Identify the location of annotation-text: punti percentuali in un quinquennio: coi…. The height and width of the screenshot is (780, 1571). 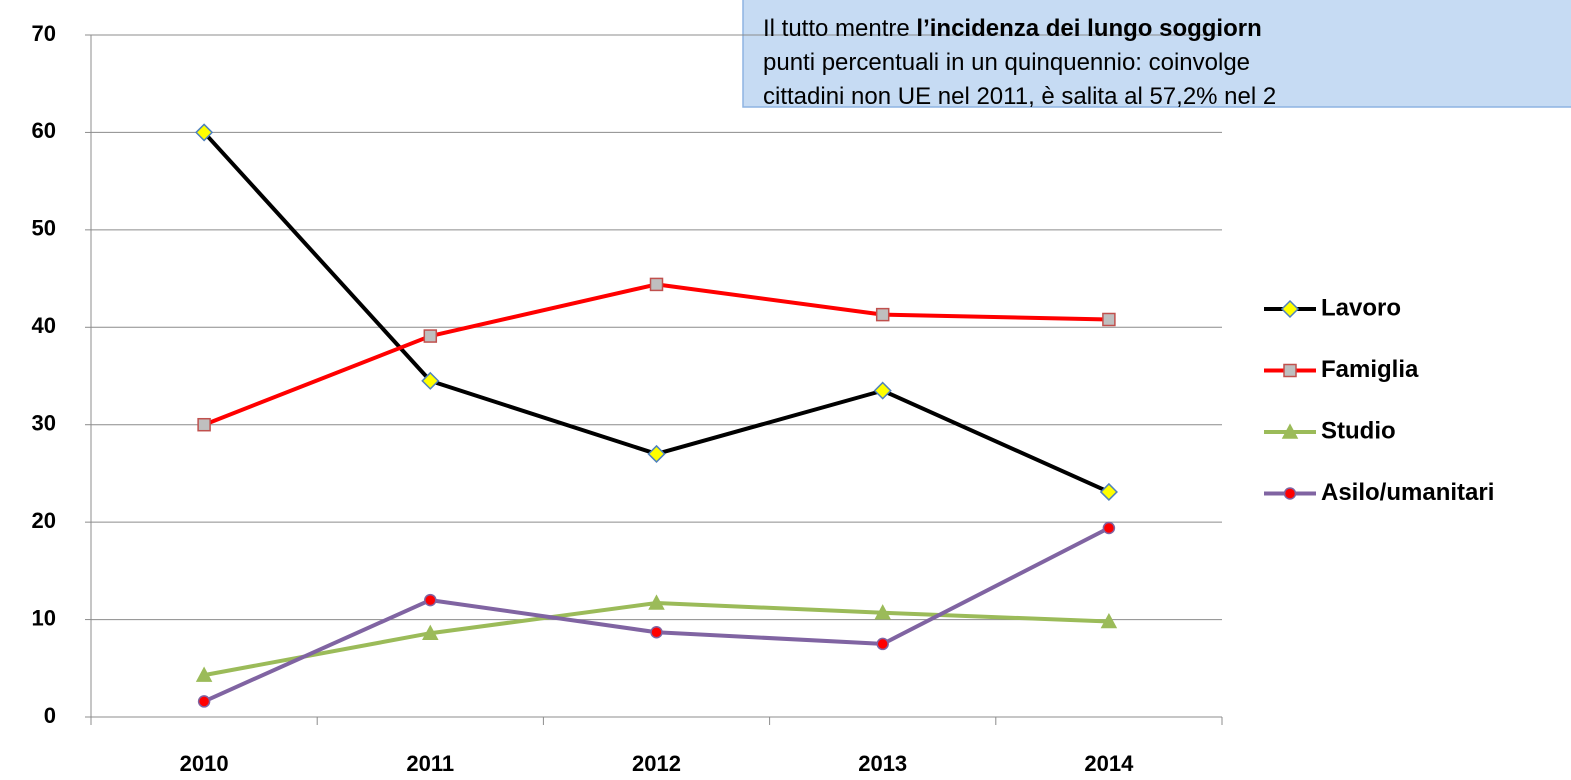
(1006, 62).